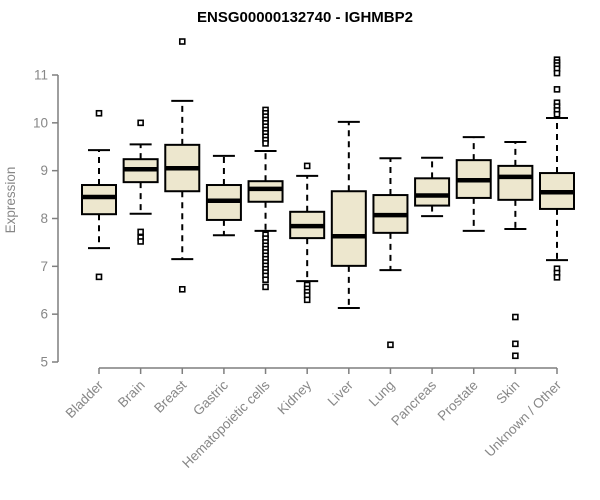 This screenshot has width=600, height=500. Describe the element at coordinates (473, 184) in the screenshot. I see `box-group-prostate` at that location.